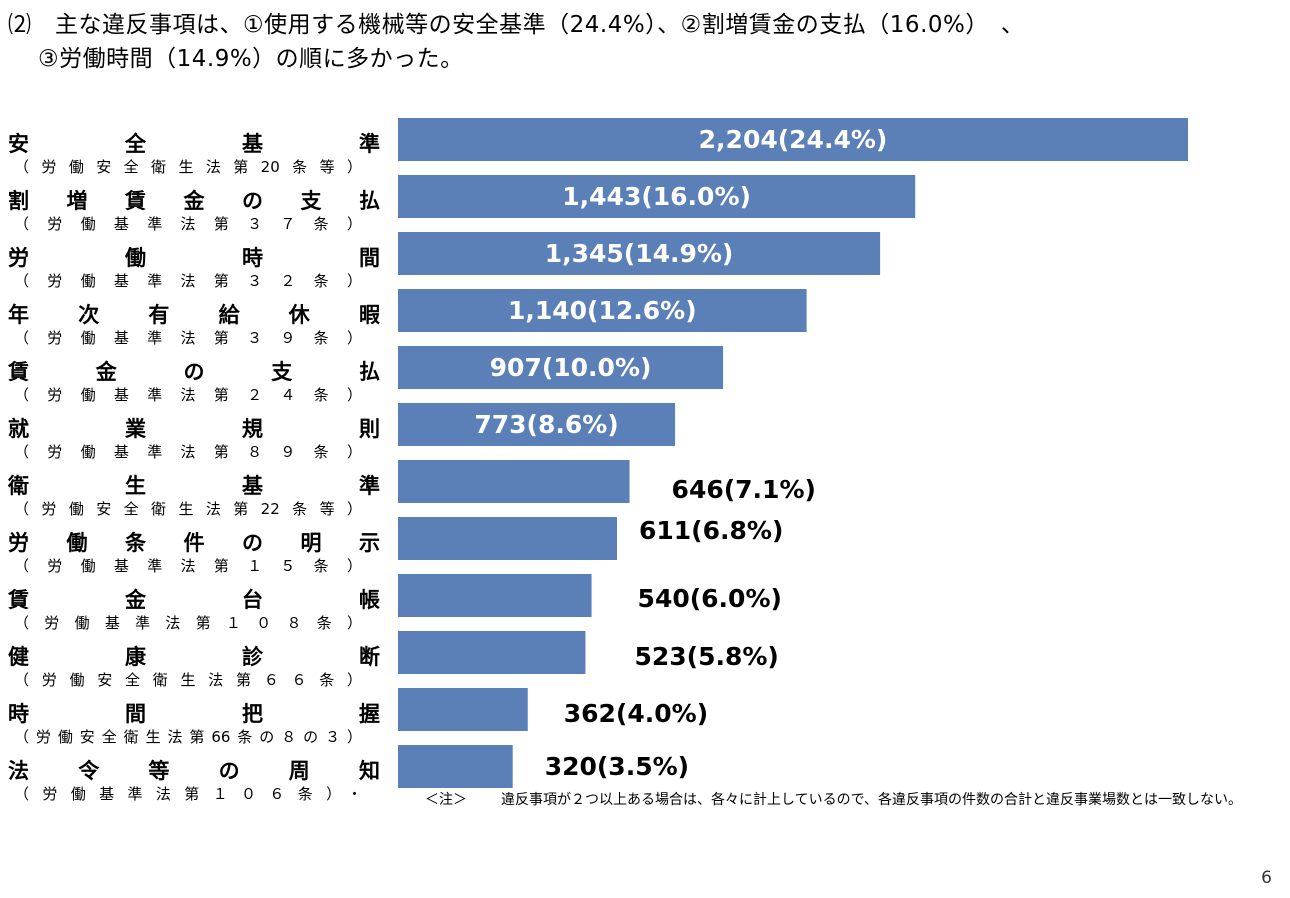 The image size is (1290, 898). Describe the element at coordinates (711, 530) in the screenshot. I see `data-label: 611(6.8%)` at that location.